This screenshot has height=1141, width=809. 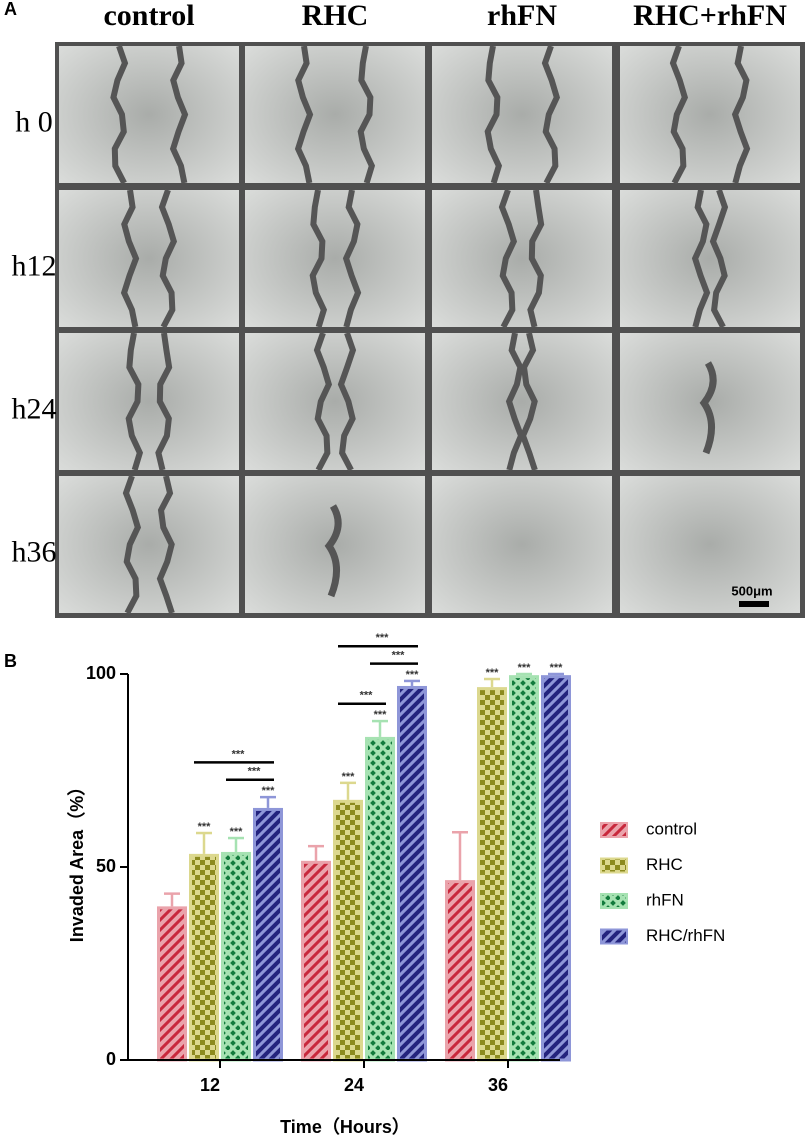 I want to click on column-header: rhFN, so click(x=522, y=16).